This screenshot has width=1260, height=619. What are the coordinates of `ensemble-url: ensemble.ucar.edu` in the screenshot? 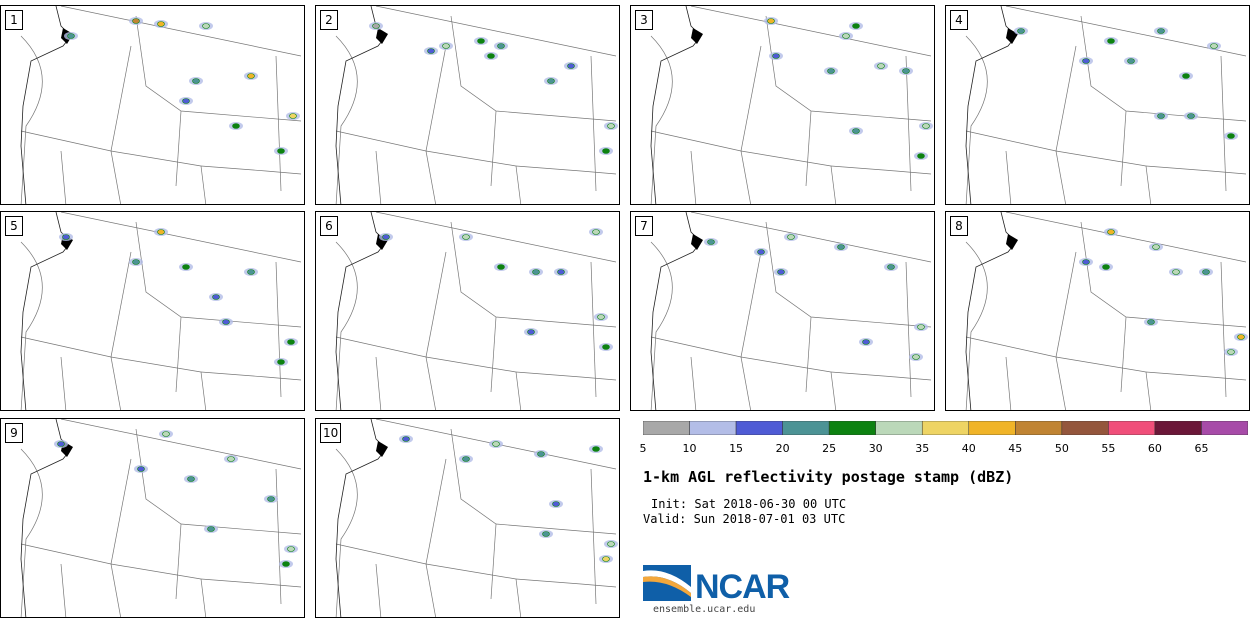 It's located at (704, 609).